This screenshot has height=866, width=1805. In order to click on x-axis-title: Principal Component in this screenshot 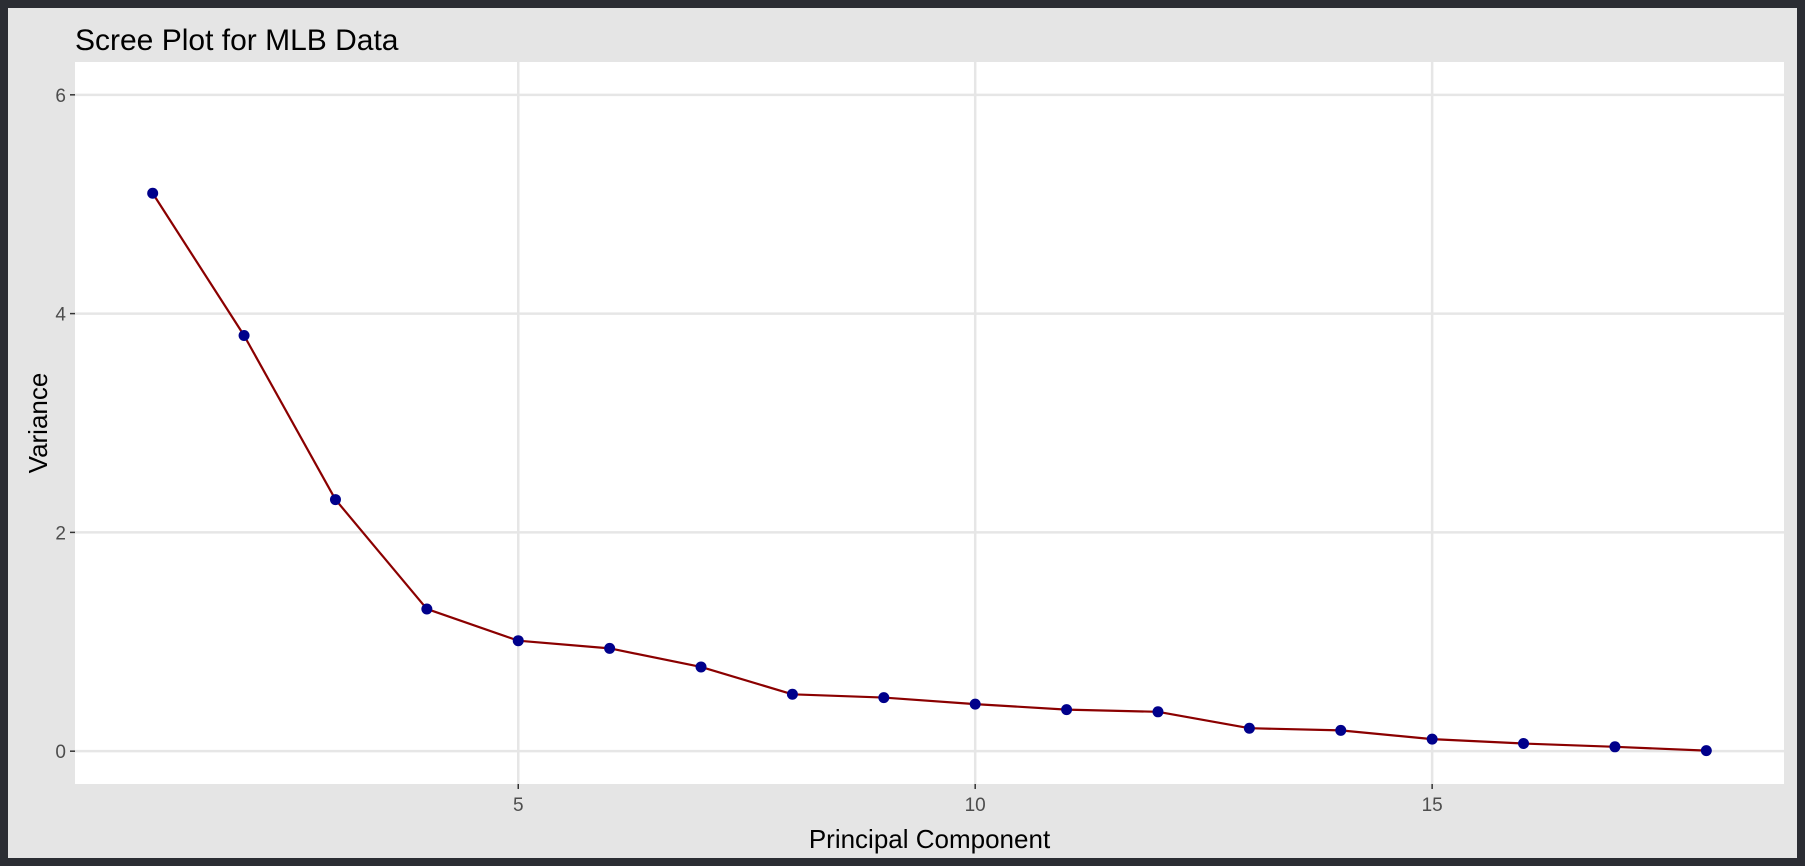, I will do `click(930, 839)`.